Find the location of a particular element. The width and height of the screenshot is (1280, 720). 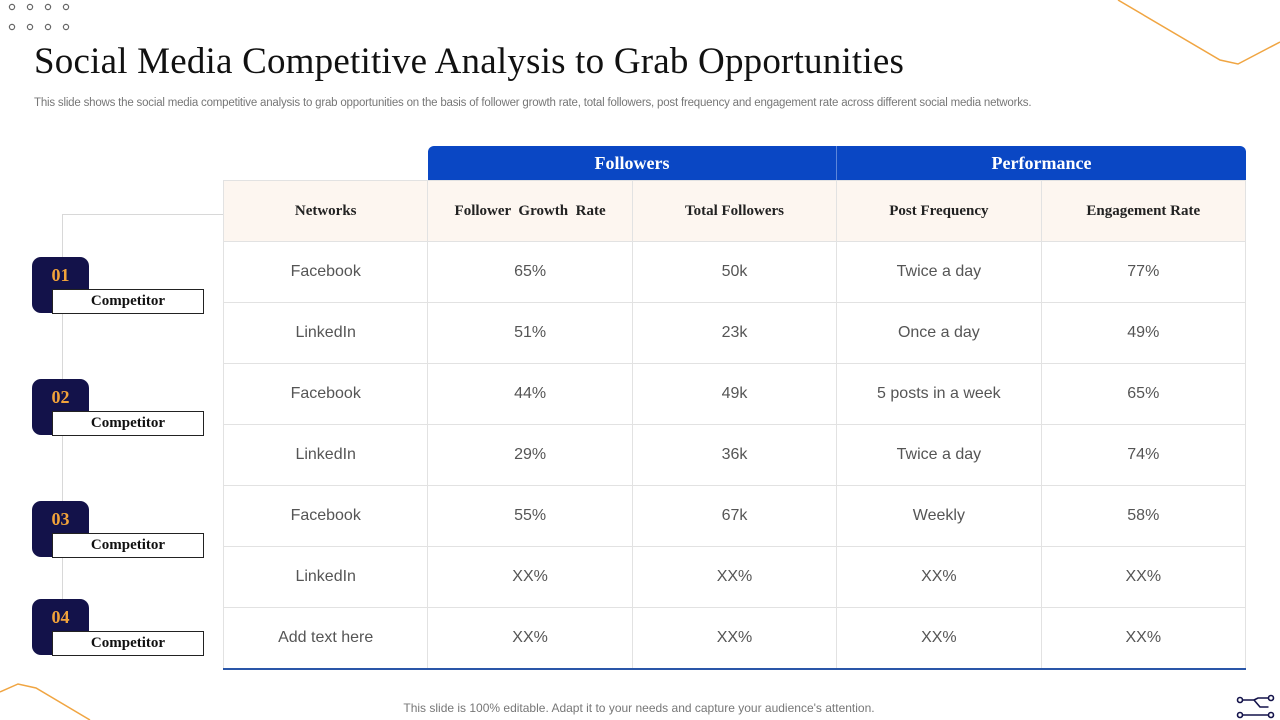

competitor-number: 01 is located at coordinates (60, 275).